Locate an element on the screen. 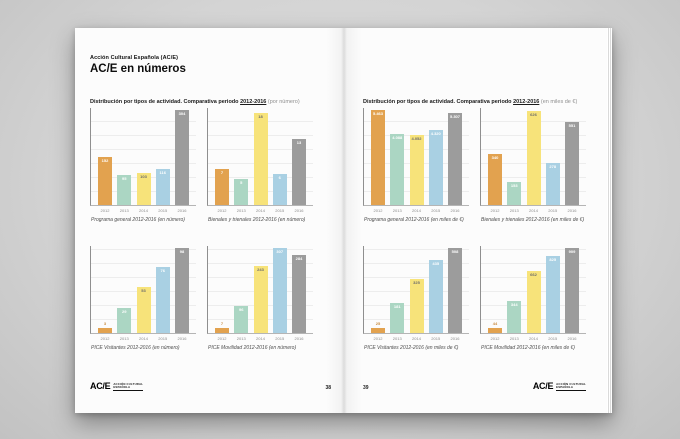  bar-2012: 7 is located at coordinates (222, 327).